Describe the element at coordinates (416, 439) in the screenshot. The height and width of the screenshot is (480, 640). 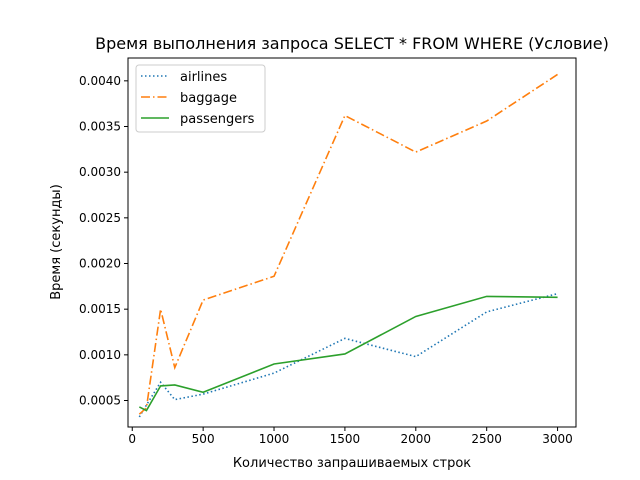
I see `x-tick-label: 2000` at that location.